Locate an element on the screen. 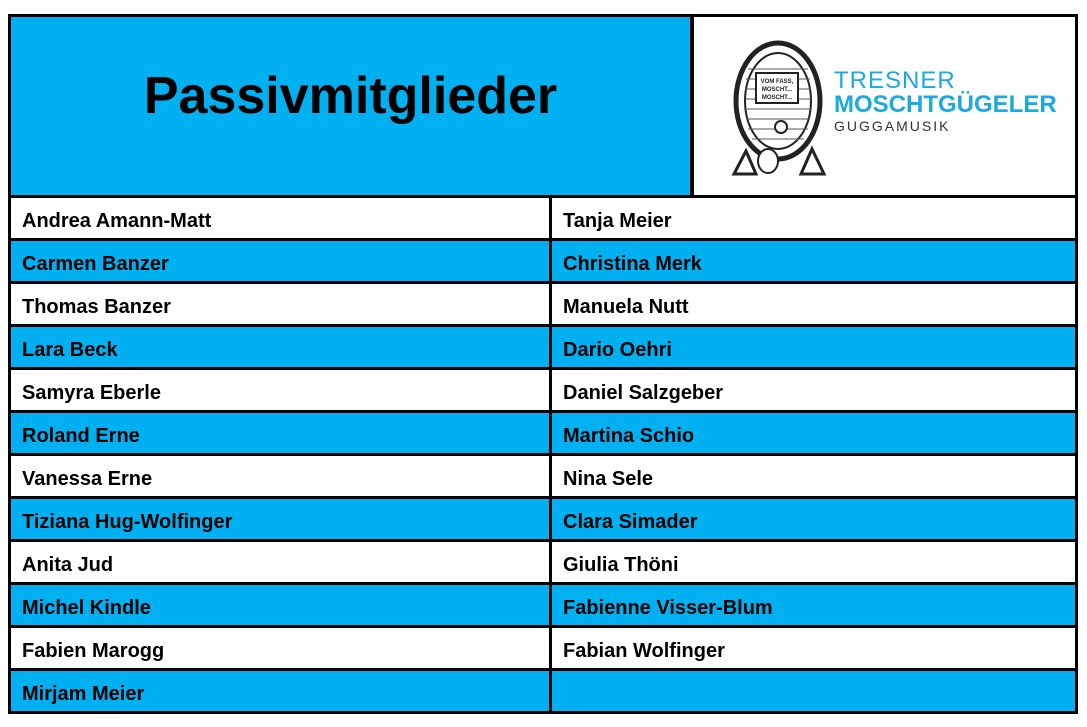  member-cell: Tiziana Hug-Wolfinger is located at coordinates (280, 519).